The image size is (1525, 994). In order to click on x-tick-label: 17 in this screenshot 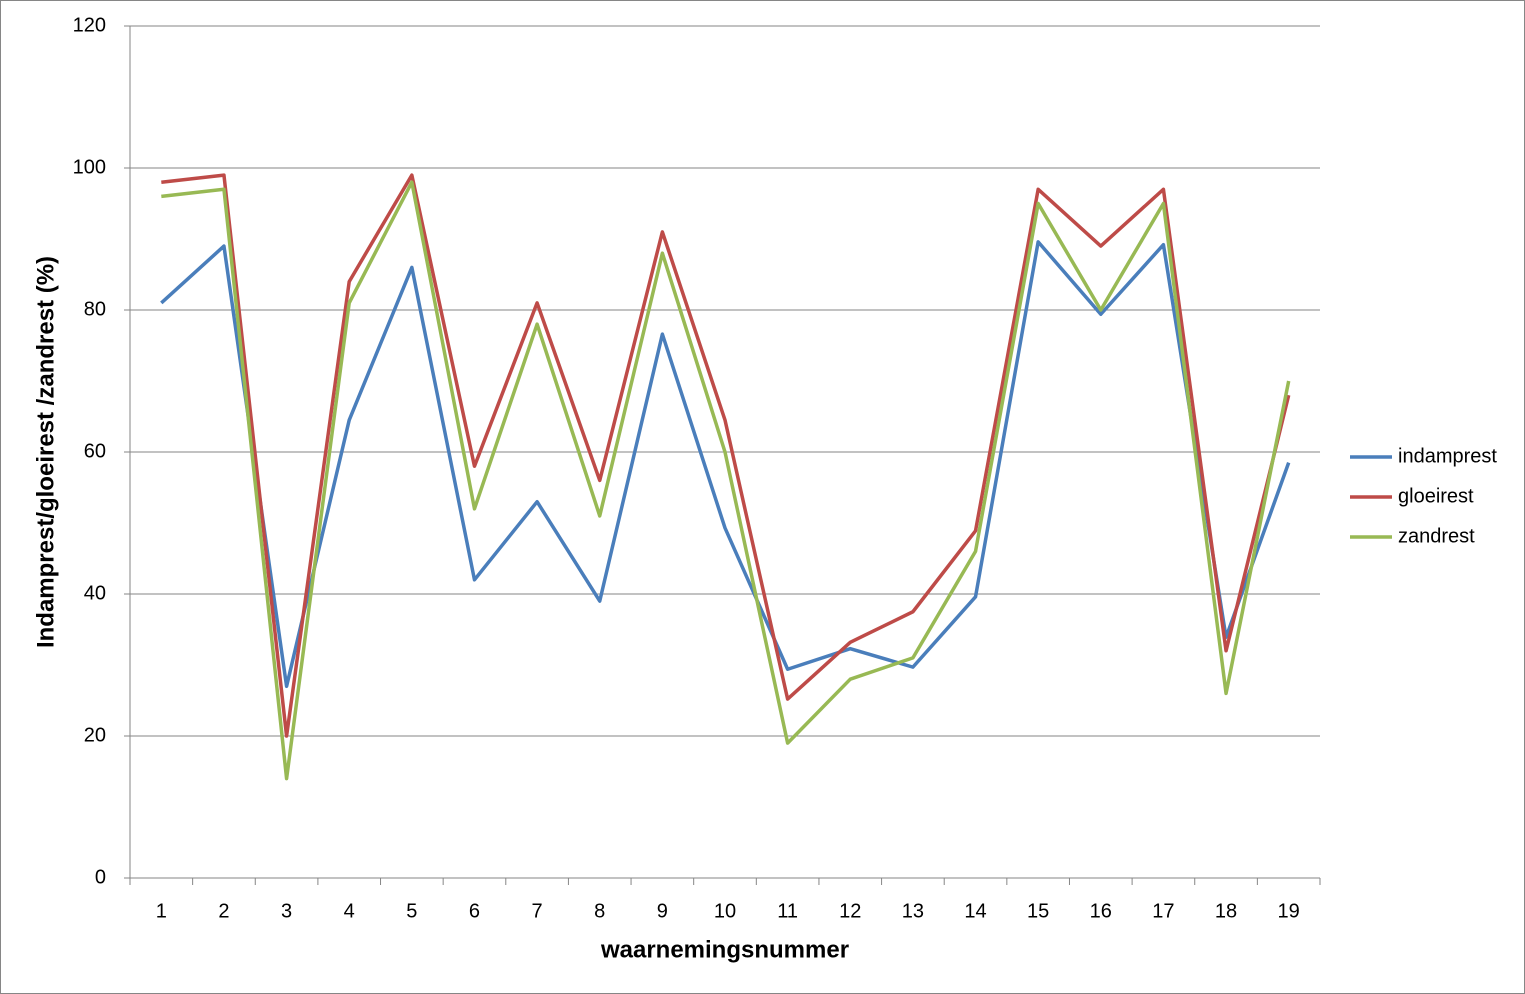, I will do `click(1163, 911)`.